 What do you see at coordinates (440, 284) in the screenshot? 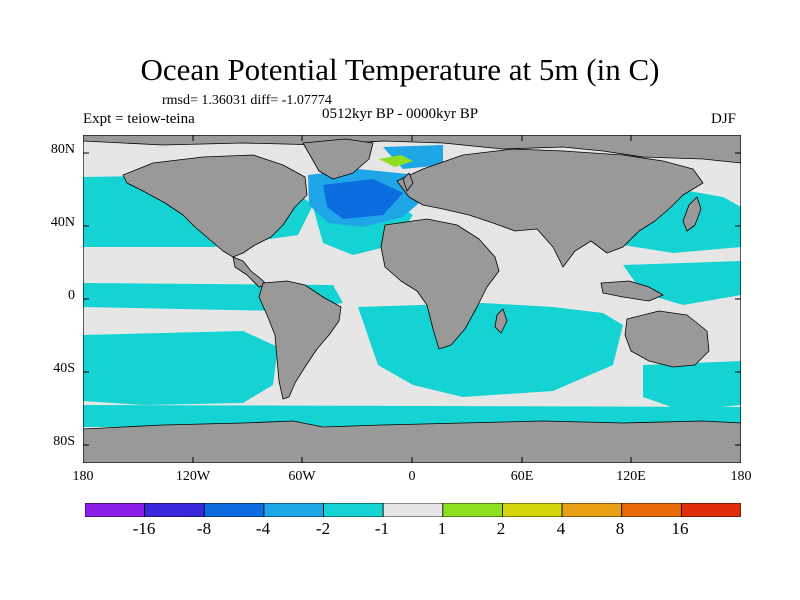
I see `africa` at bounding box center [440, 284].